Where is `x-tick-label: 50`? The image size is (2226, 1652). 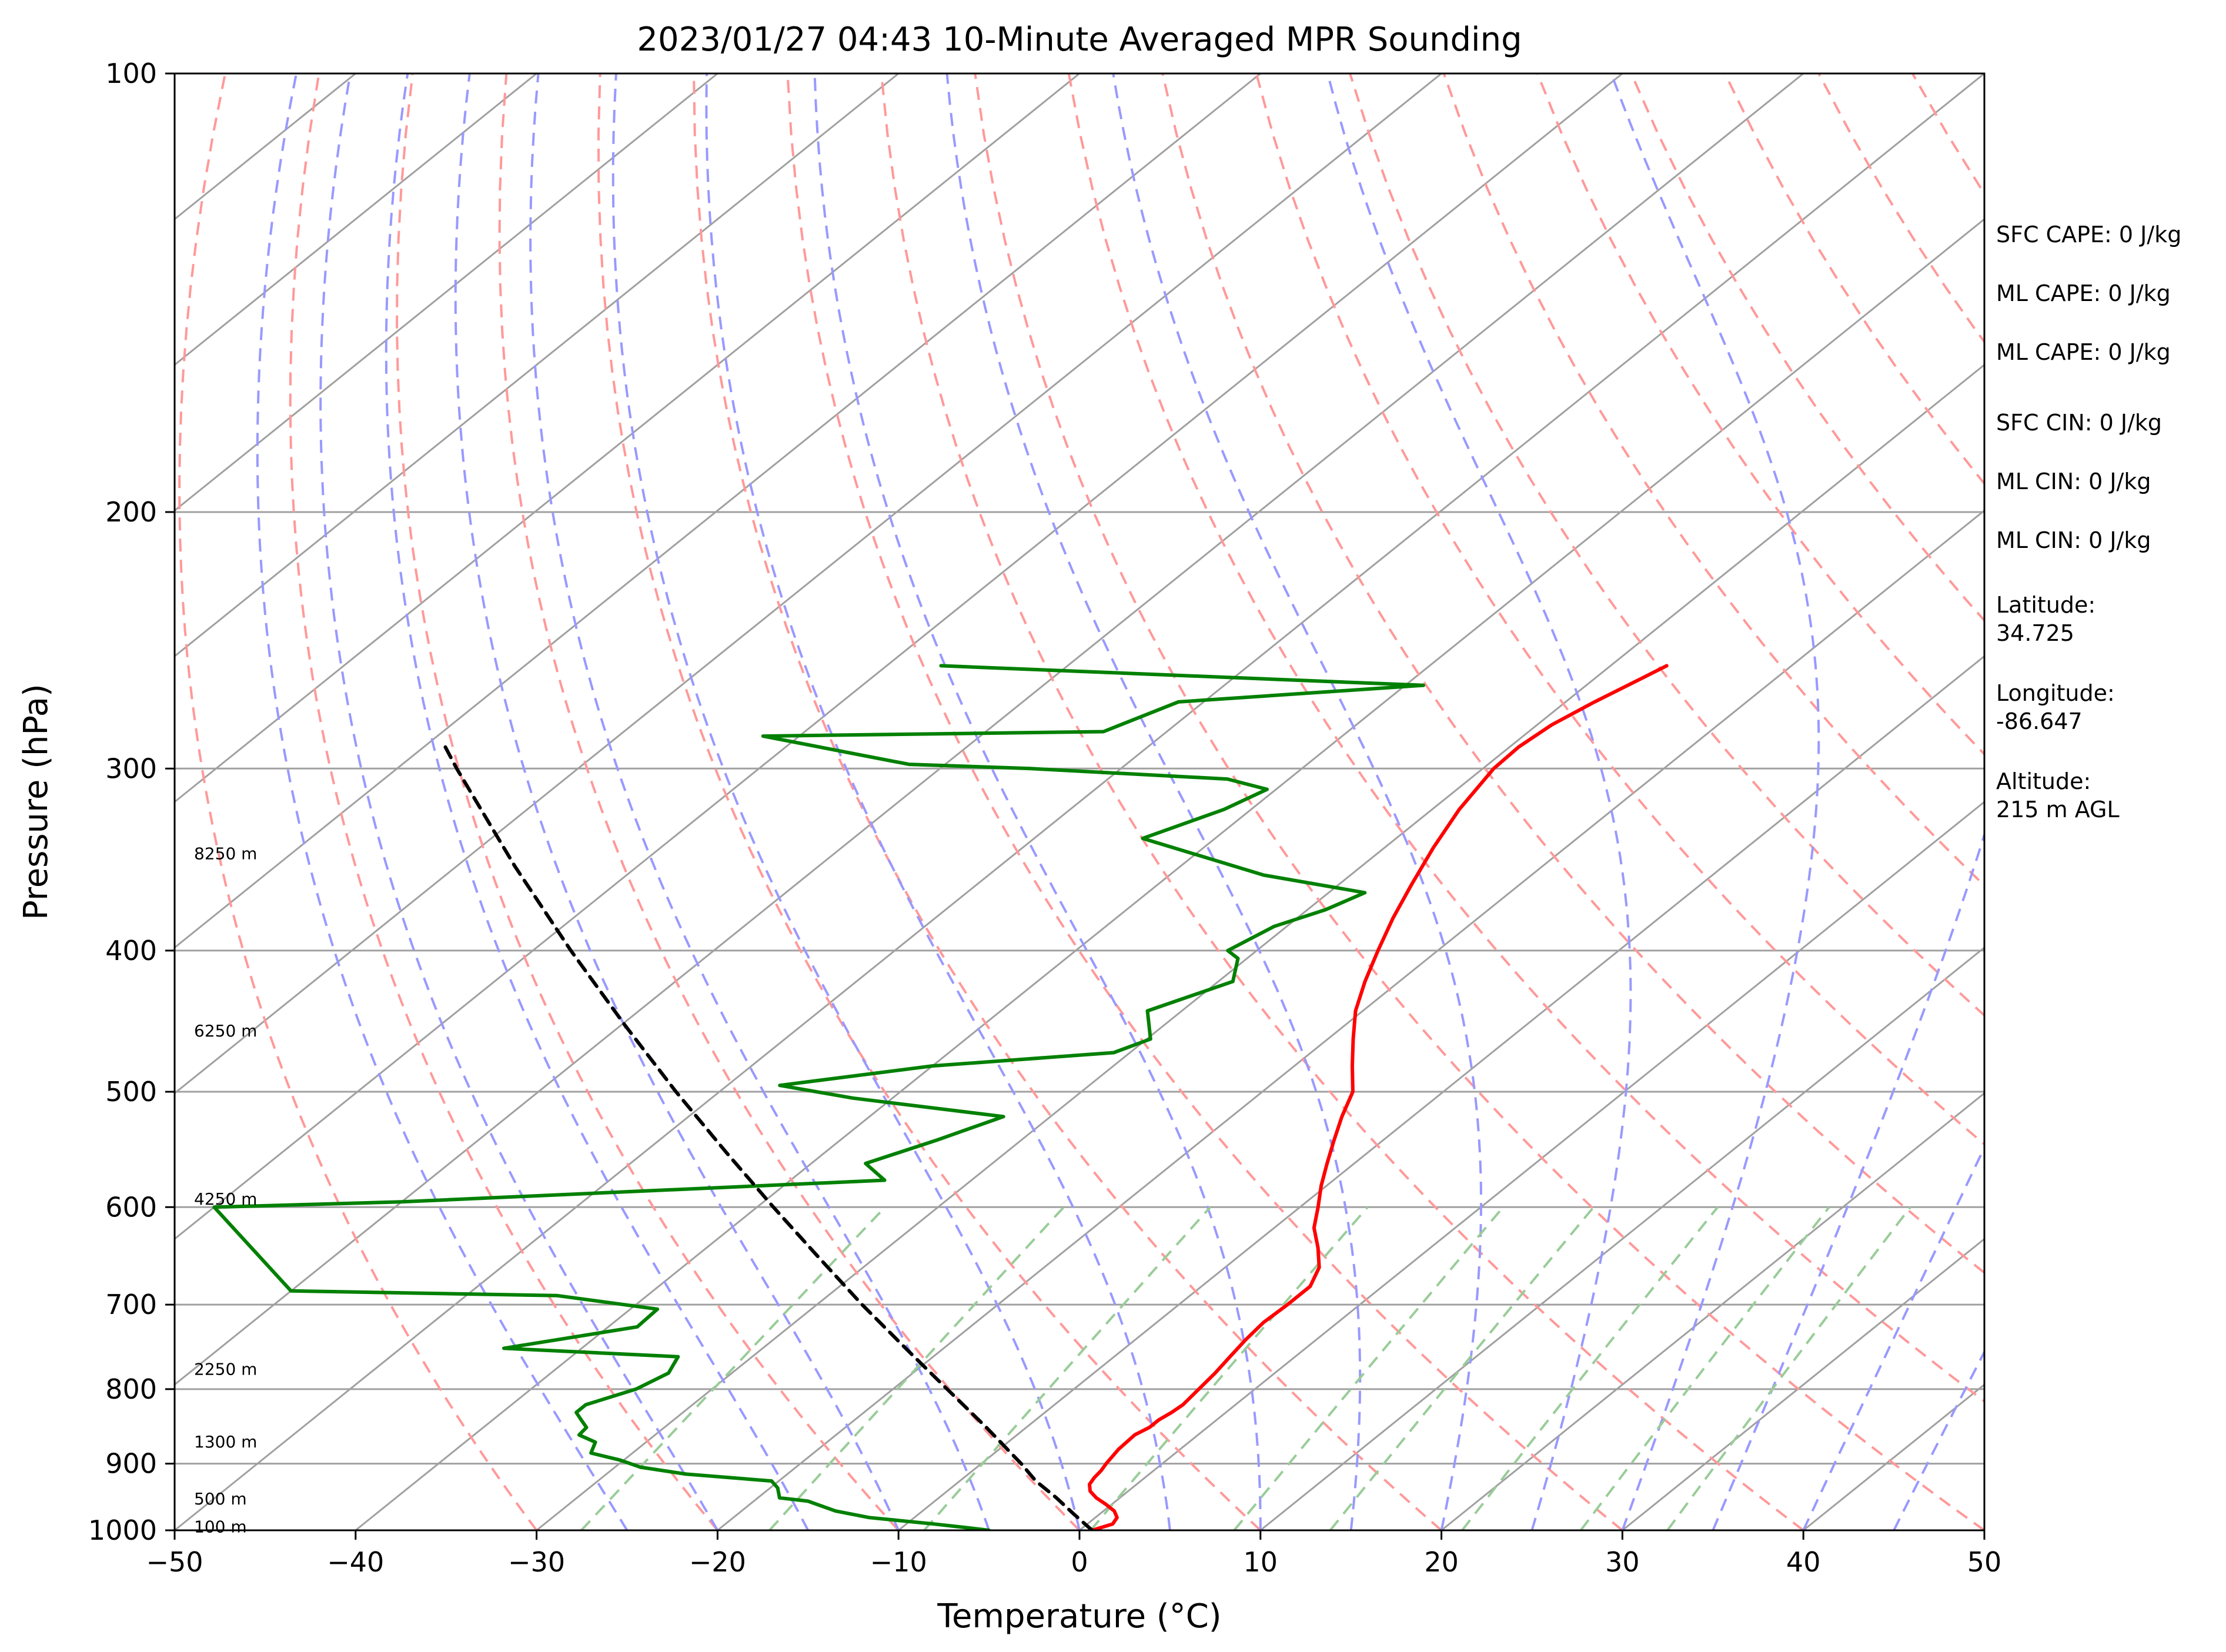 x-tick-label: 50 is located at coordinates (1984, 1562).